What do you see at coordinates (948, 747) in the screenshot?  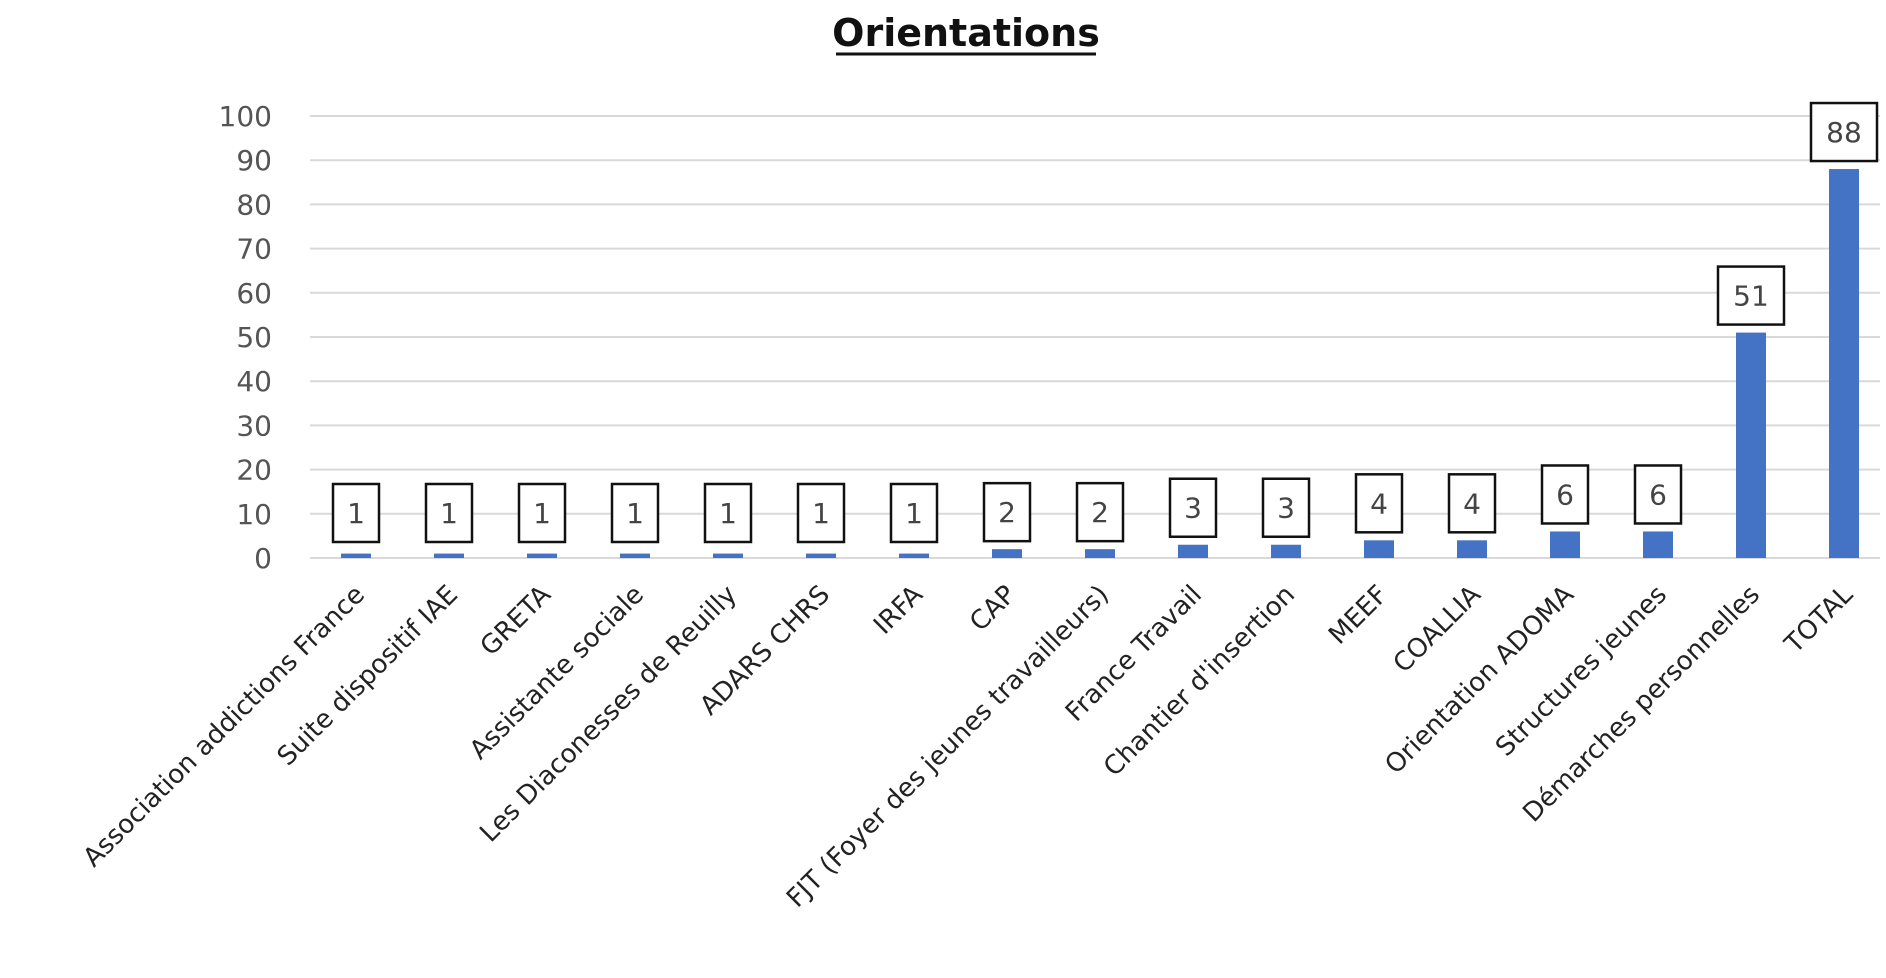 I see `x-tick-label: FJT (Foyer des jeunes travailleurs)` at bounding box center [948, 747].